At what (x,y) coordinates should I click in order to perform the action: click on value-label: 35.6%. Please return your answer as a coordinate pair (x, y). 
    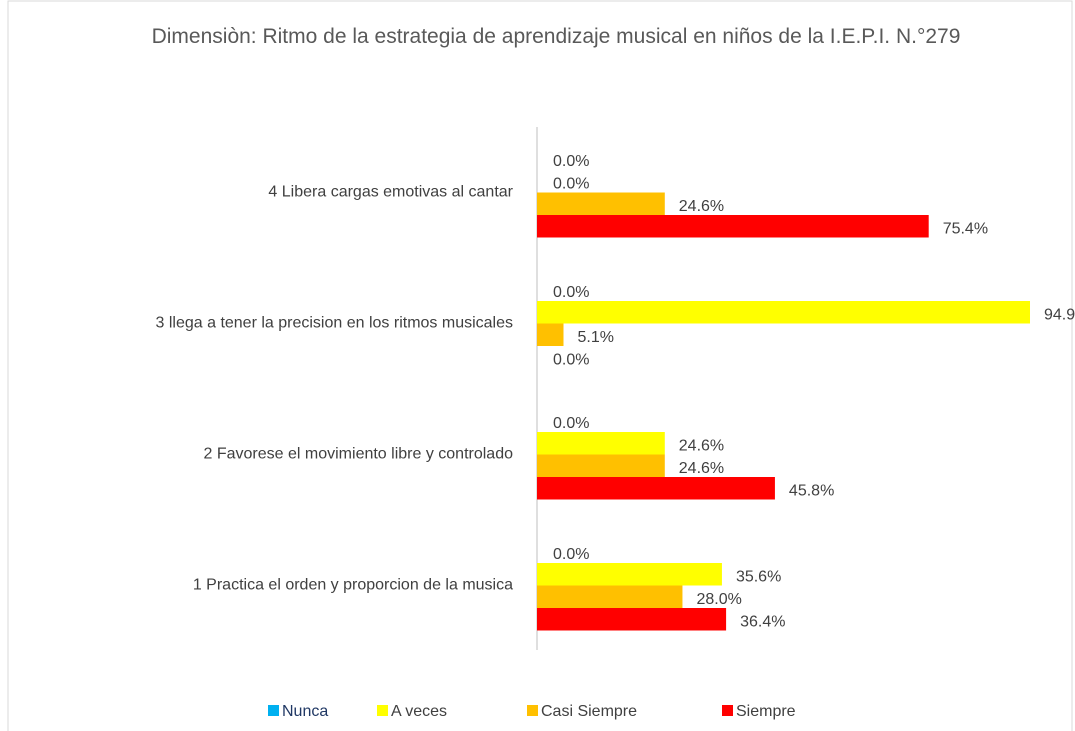
    Looking at the image, I should click on (758, 576).